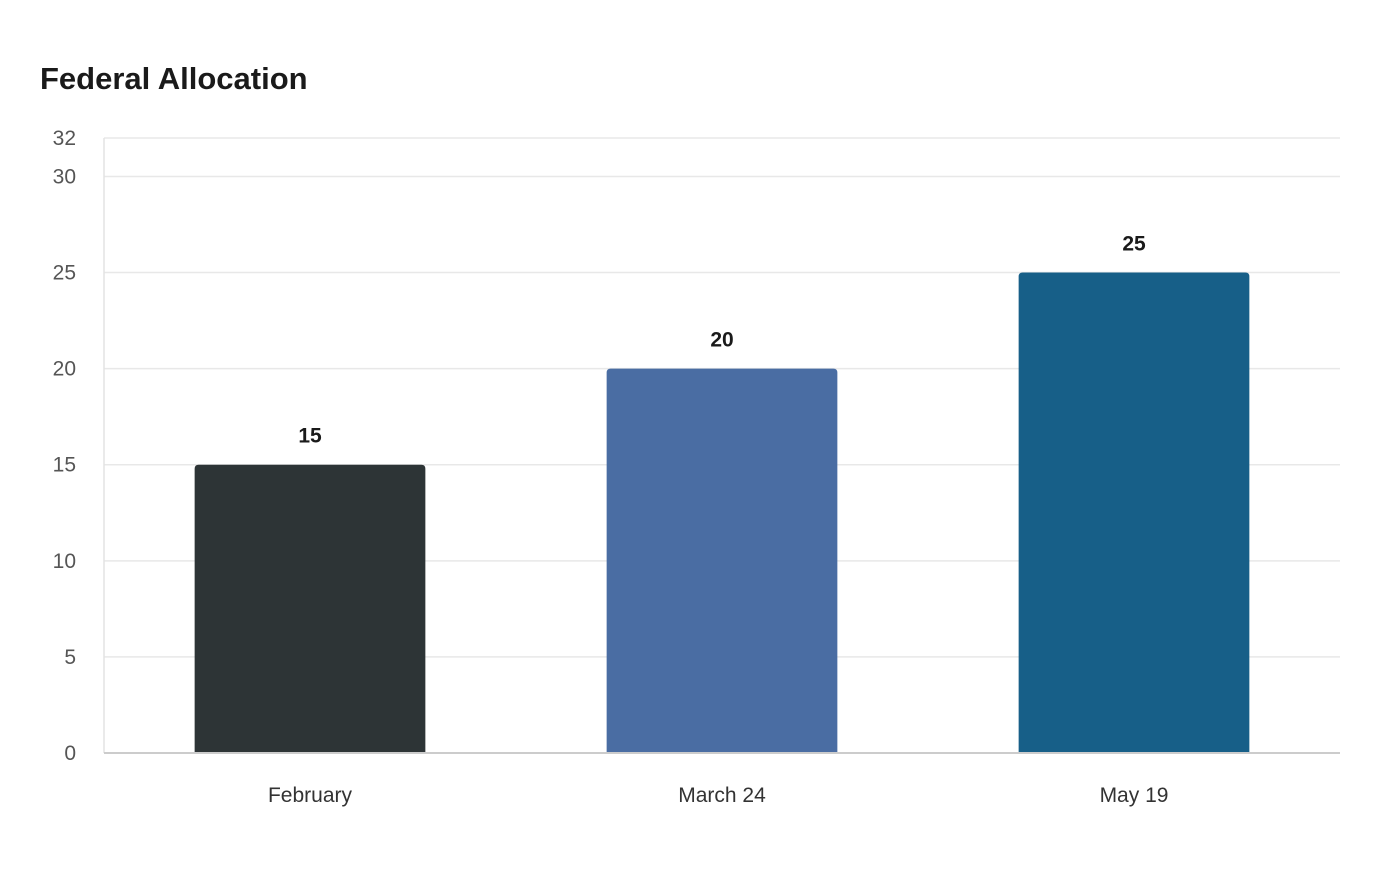 This screenshot has height=880, width=1400. What do you see at coordinates (64, 176) in the screenshot?
I see `y-tick-label: 30` at bounding box center [64, 176].